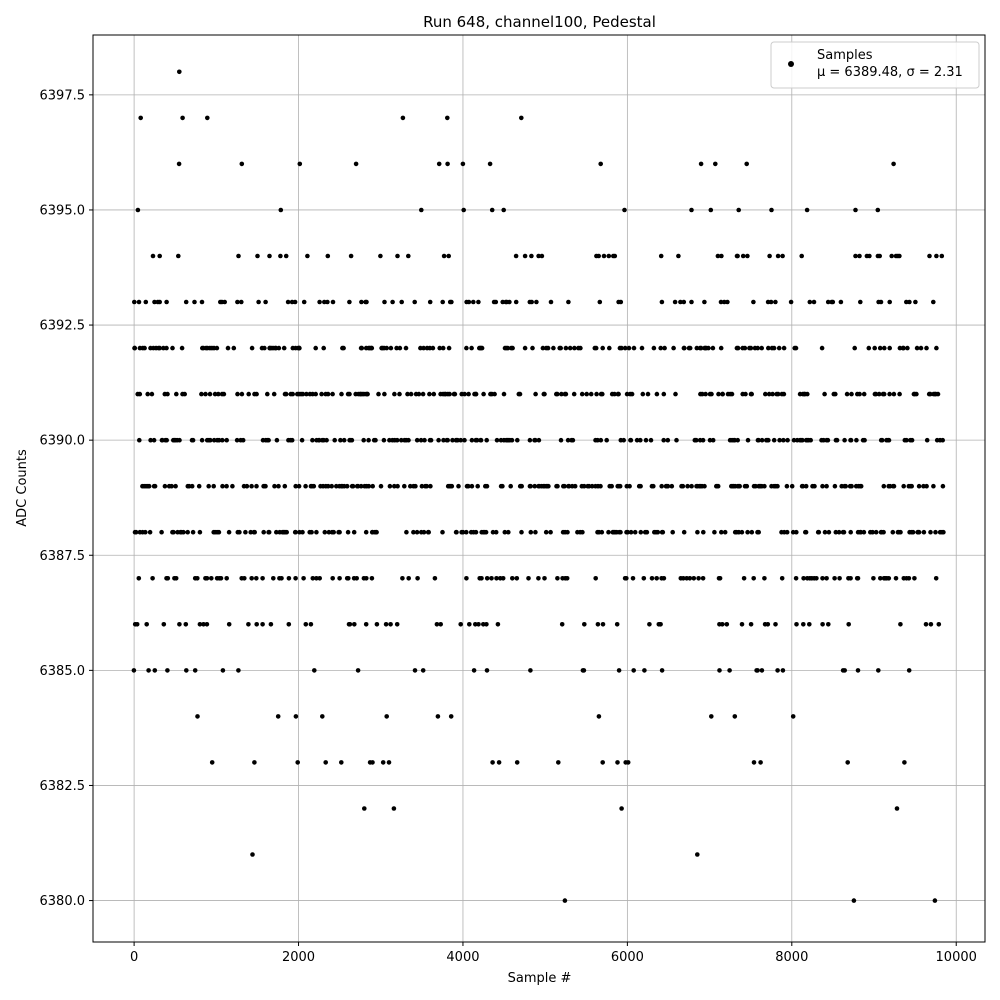  I want to click on chart-title: Run 648, channel100, Pedestal, so click(539, 22).